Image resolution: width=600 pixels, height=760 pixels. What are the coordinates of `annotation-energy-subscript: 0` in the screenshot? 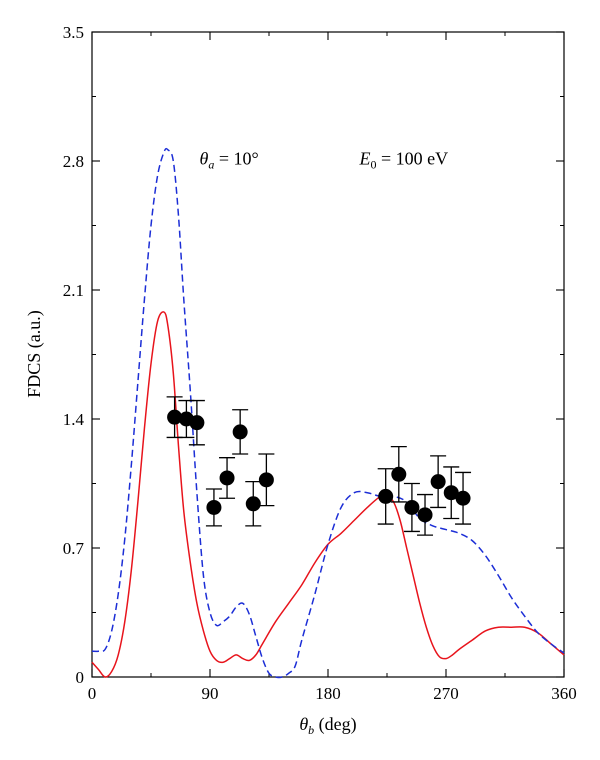 It's located at (373, 165).